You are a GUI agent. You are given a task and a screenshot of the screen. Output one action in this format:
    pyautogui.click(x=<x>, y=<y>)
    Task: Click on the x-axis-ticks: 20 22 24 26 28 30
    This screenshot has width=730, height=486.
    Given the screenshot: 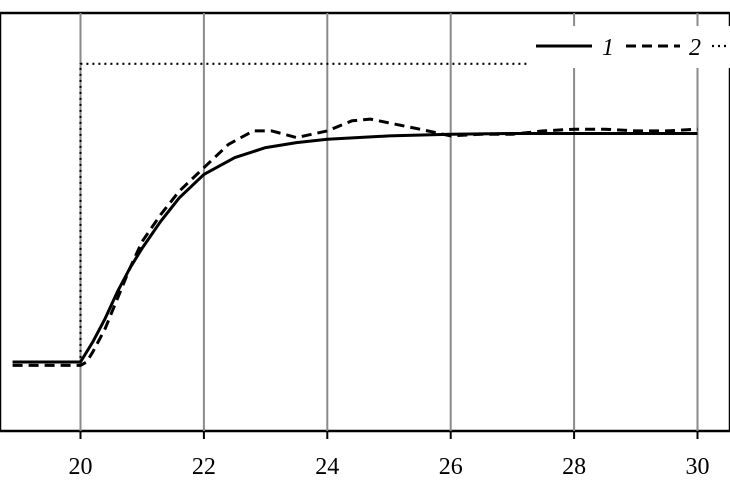 What is the action you would take?
    pyautogui.click(x=389, y=455)
    